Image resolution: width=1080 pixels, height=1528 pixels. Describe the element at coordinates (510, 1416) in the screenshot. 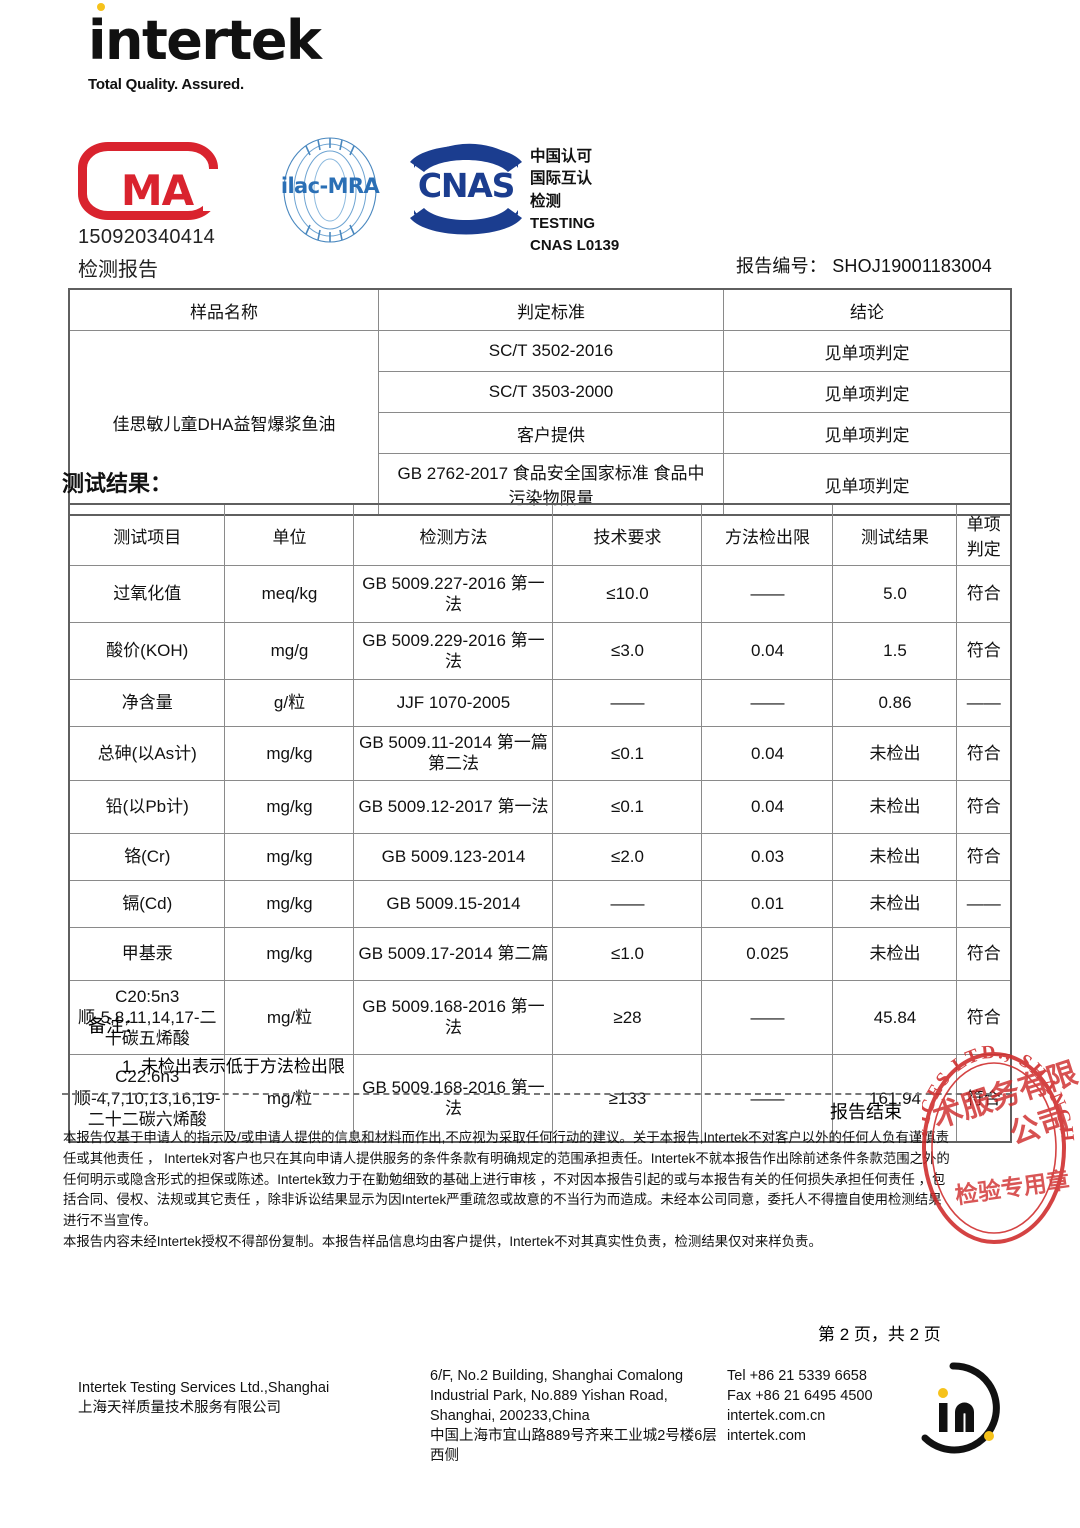

I see `footer-address-line-3: Shanghai, 200233,China` at that location.